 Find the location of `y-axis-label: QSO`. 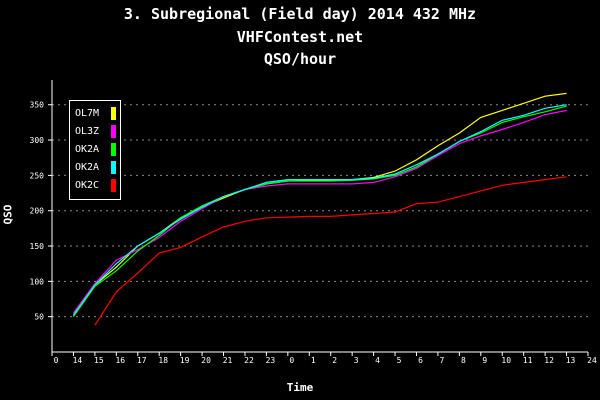

y-axis-label: QSO is located at coordinates (8, 214).